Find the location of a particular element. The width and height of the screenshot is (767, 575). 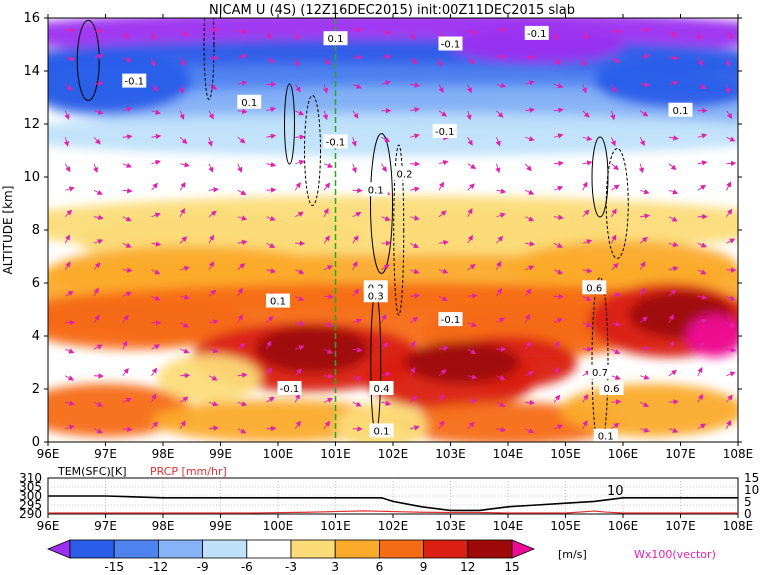

svg-text: 0.1 is located at coordinates (606, 437).